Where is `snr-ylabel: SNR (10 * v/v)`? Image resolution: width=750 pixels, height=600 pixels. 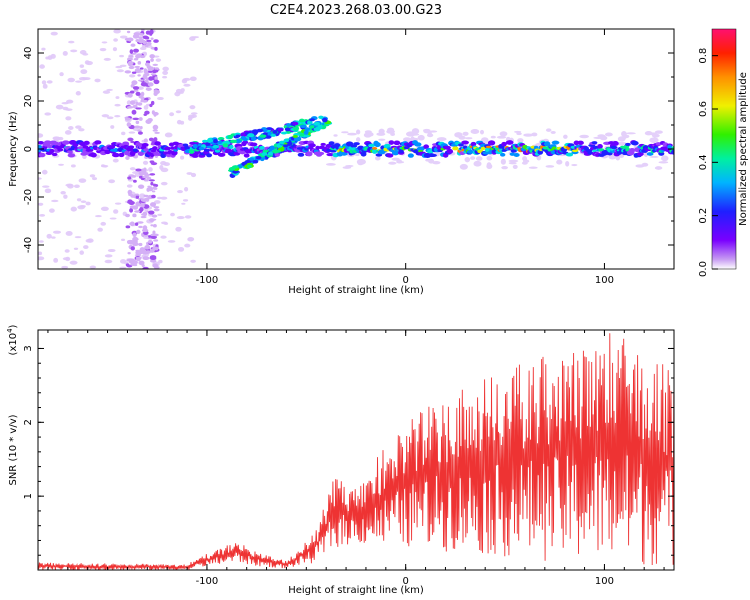
snr-ylabel: SNR (10 * v/v) is located at coordinates (13, 449).